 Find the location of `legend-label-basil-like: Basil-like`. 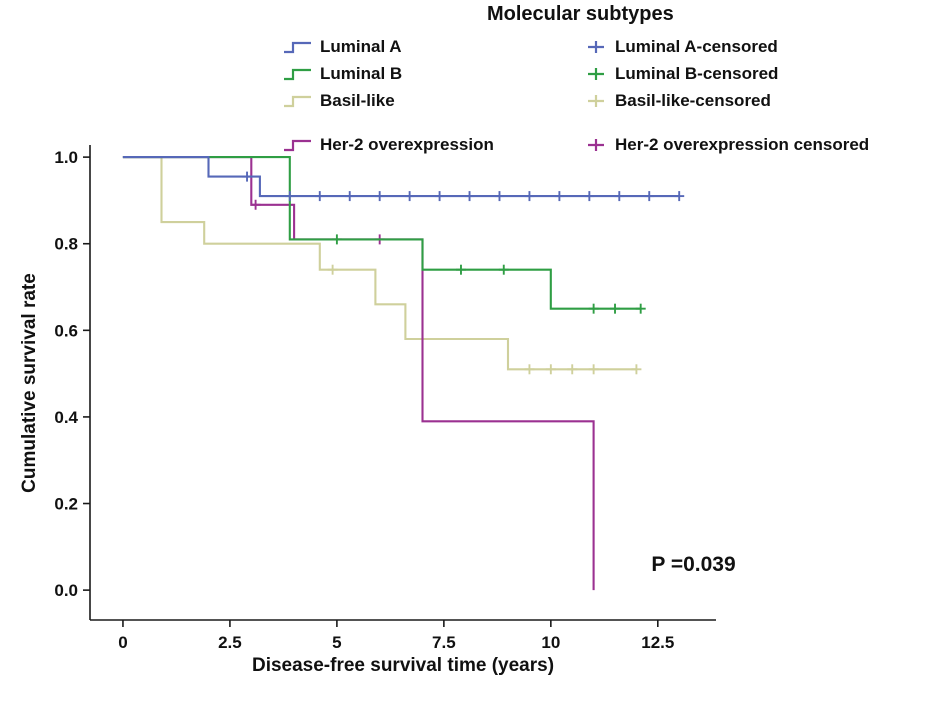

legend-label-basil-like: Basil-like is located at coordinates (357, 100).